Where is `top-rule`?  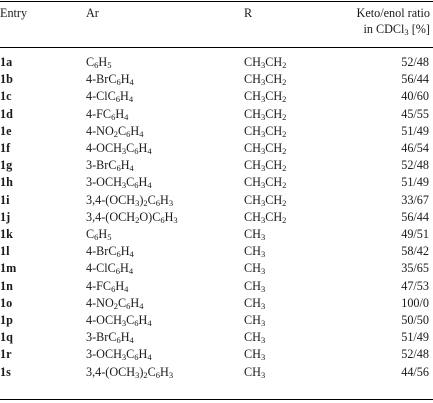 top-rule is located at coordinates (216, 1).